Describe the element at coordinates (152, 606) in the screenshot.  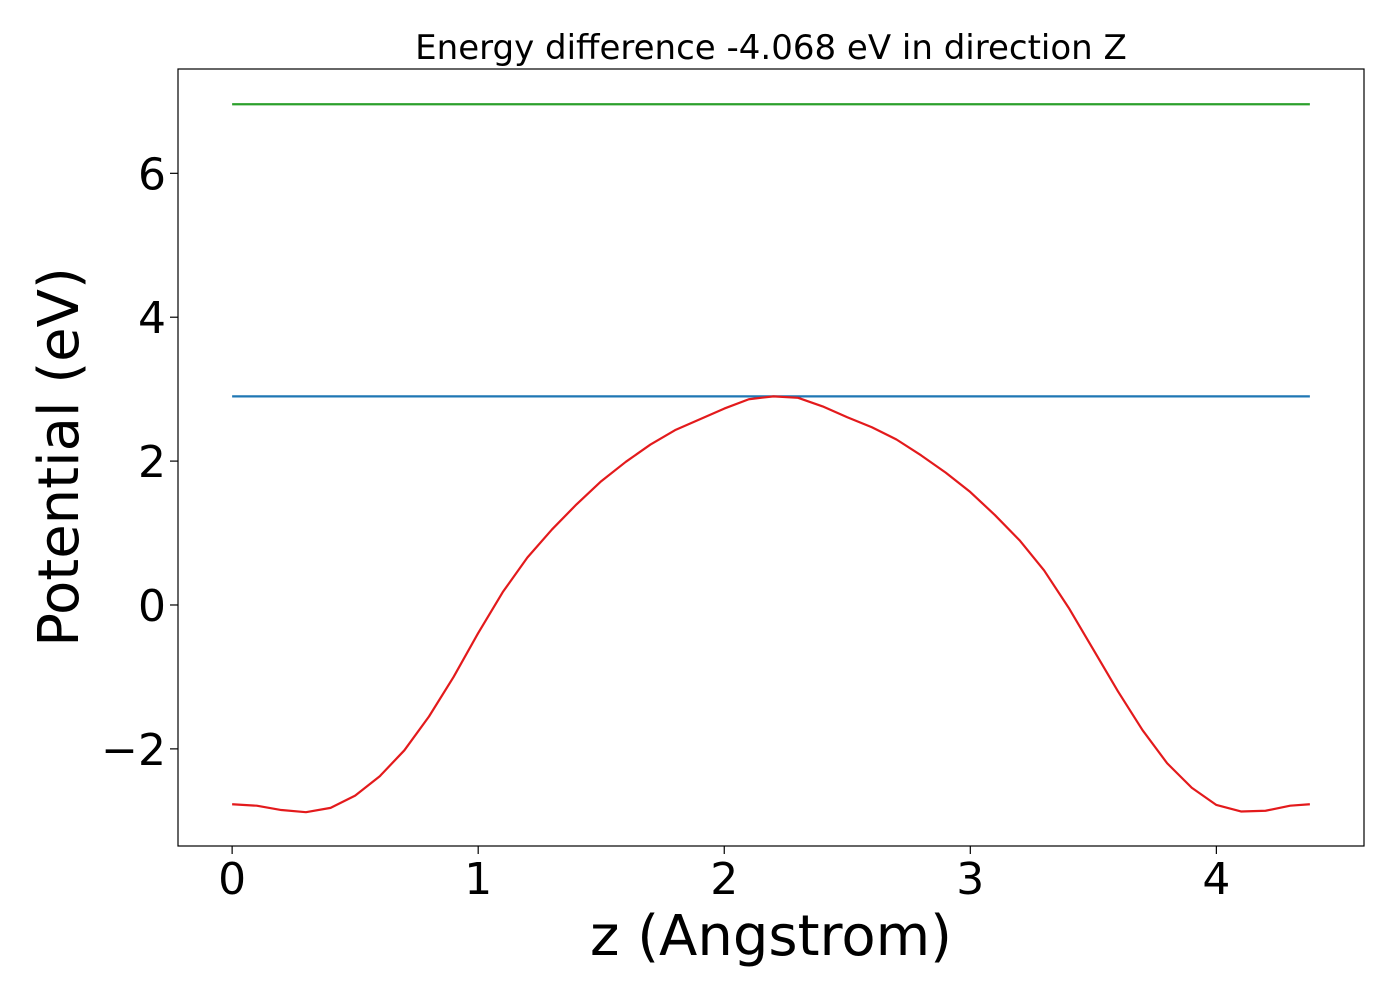
I see `y-tick-label: 0` at that location.